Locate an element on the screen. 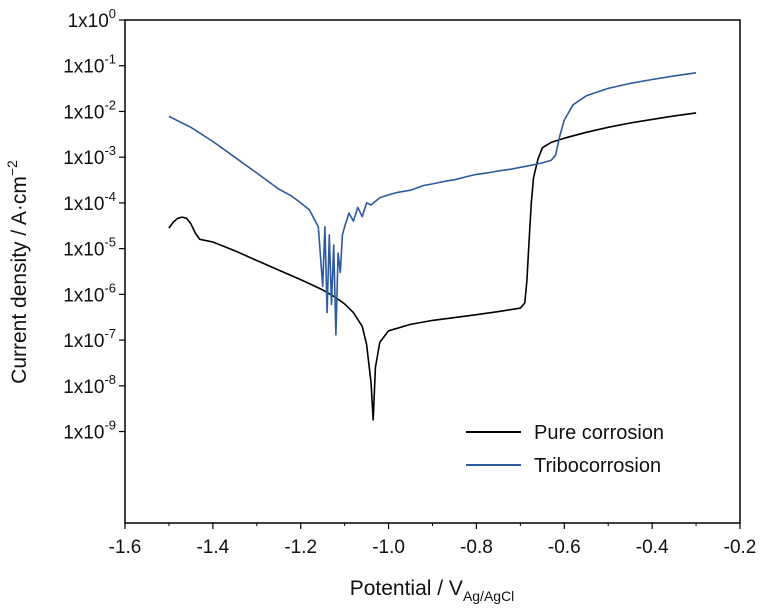 The width and height of the screenshot is (768, 611). legend-label-pure-corrosion: Pure corrosion is located at coordinates (599, 433).